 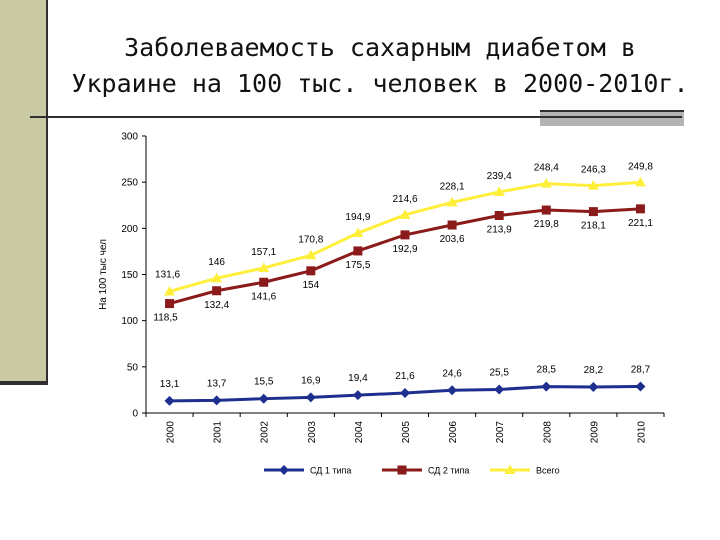 What do you see at coordinates (546, 168) in the screenshot?
I see `data-label: 248,4` at bounding box center [546, 168].